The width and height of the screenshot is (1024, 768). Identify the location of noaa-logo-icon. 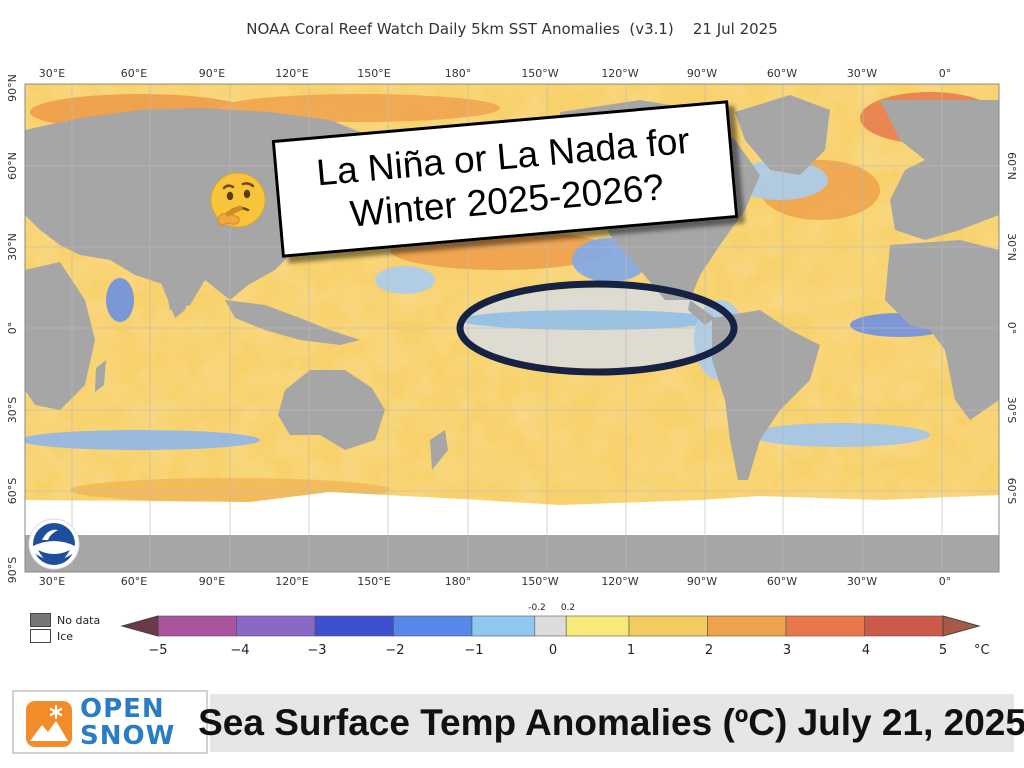
(54, 544).